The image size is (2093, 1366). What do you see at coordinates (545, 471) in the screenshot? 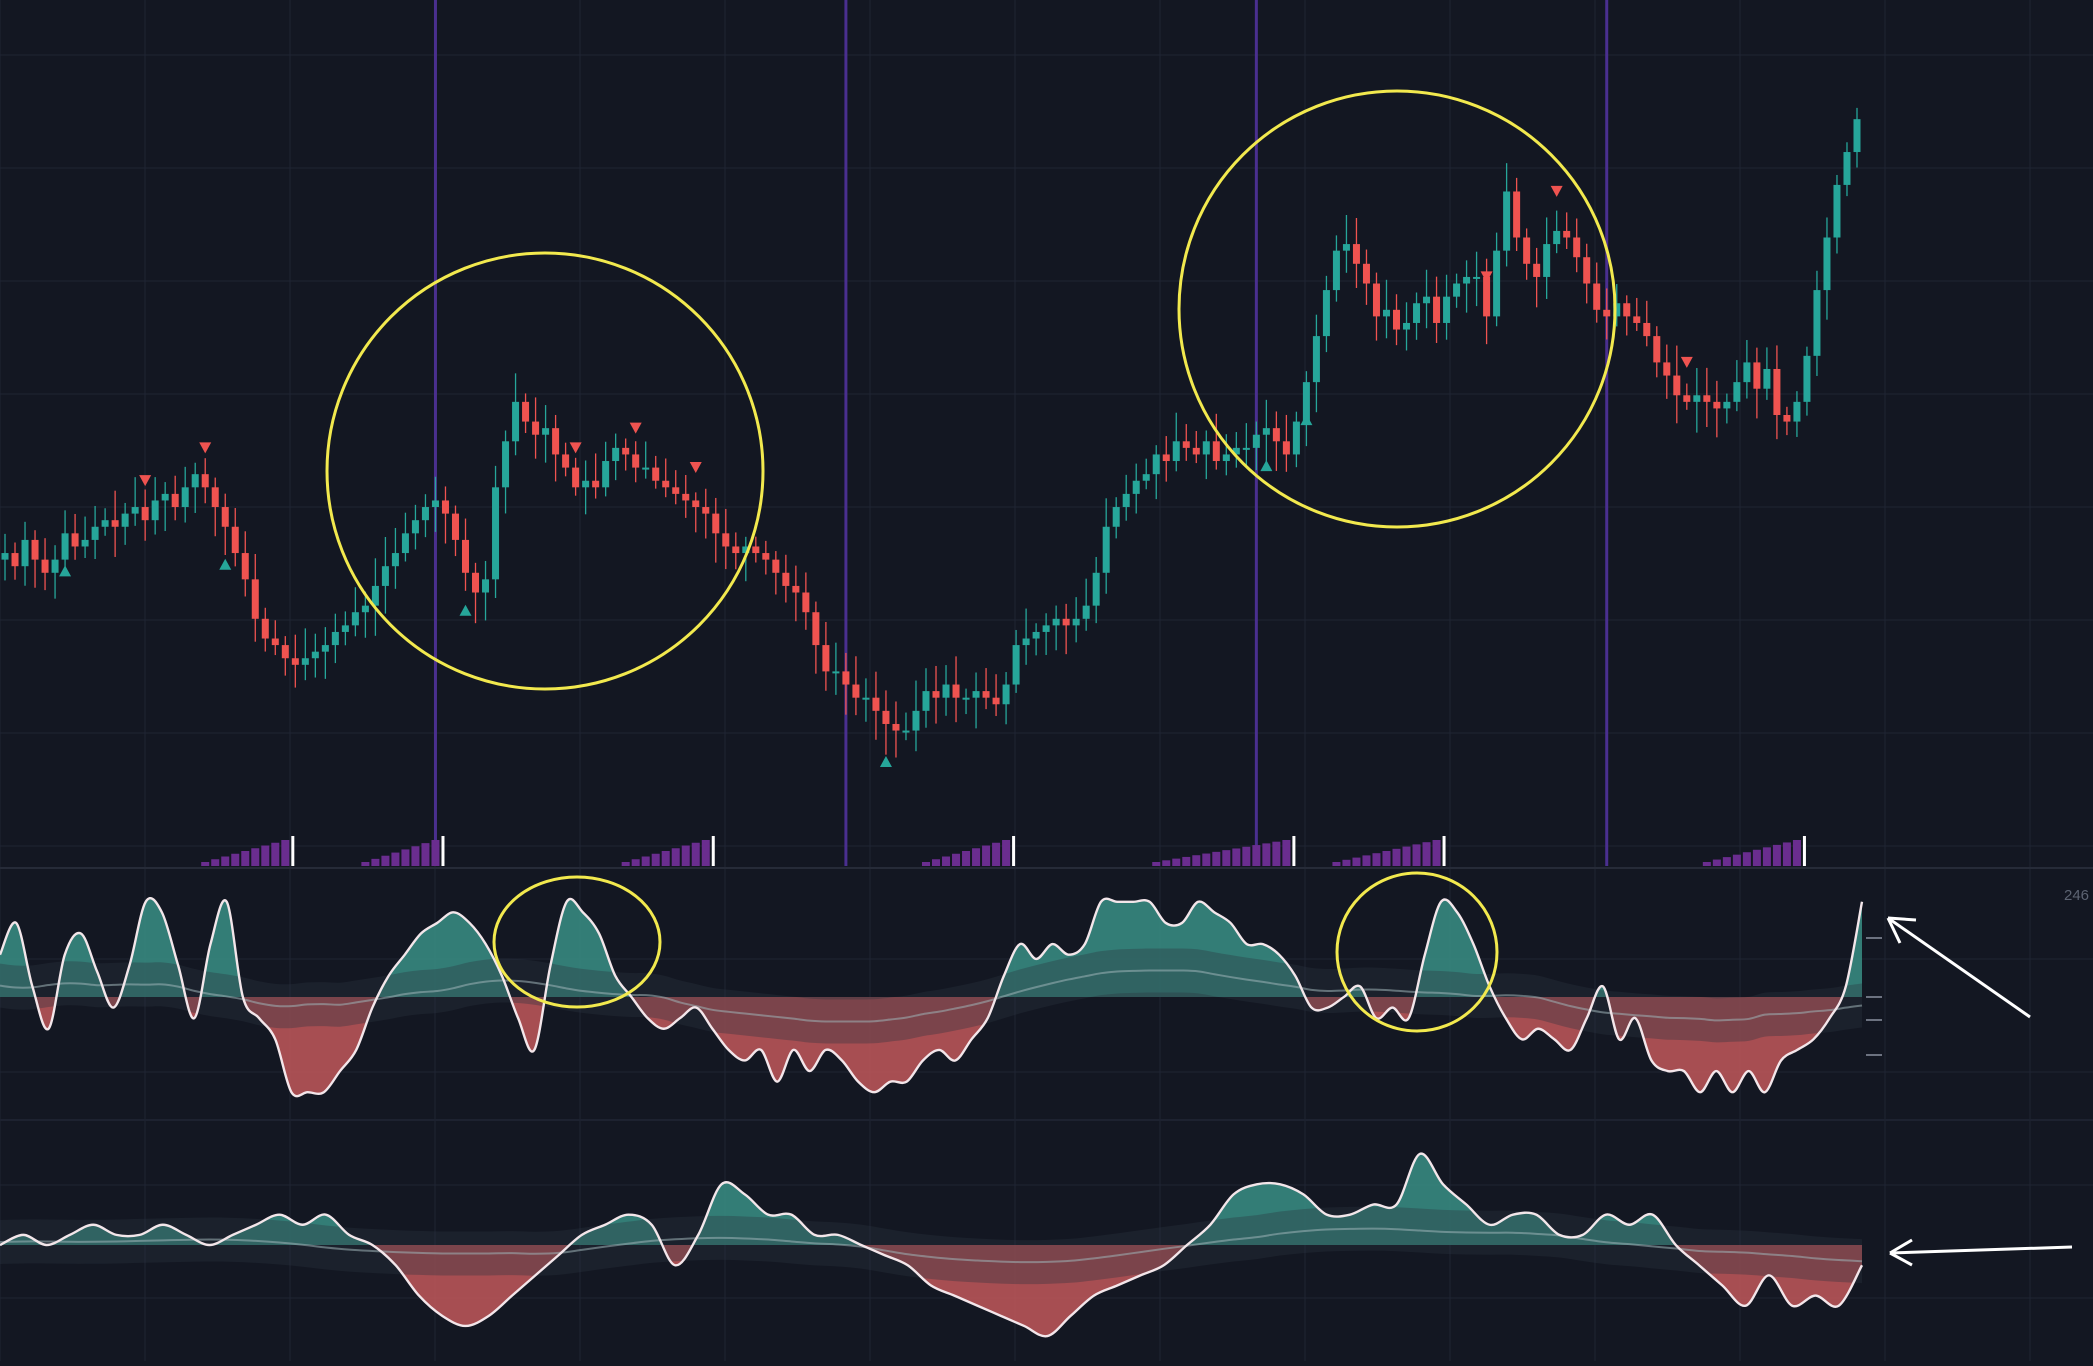
I see `highlight-circle` at bounding box center [545, 471].